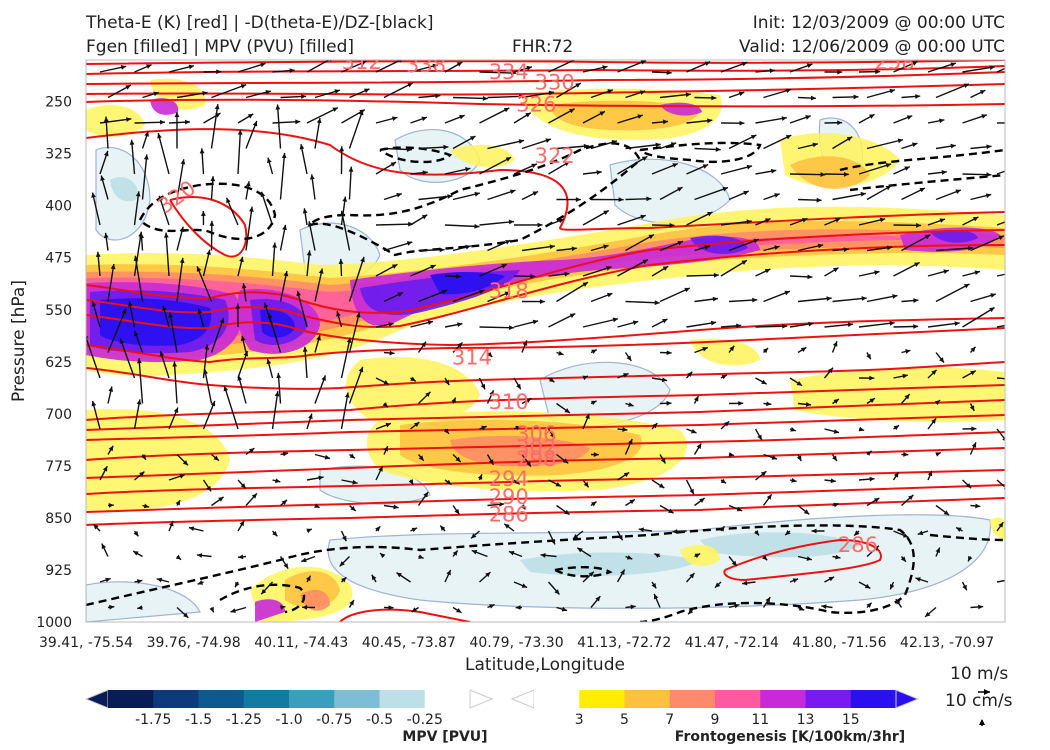 Image resolution: width=1050 pixels, height=750 pixels. What do you see at coordinates (947, 643) in the screenshot?
I see `x-tick-label: 42.13, -70.97` at bounding box center [947, 643].